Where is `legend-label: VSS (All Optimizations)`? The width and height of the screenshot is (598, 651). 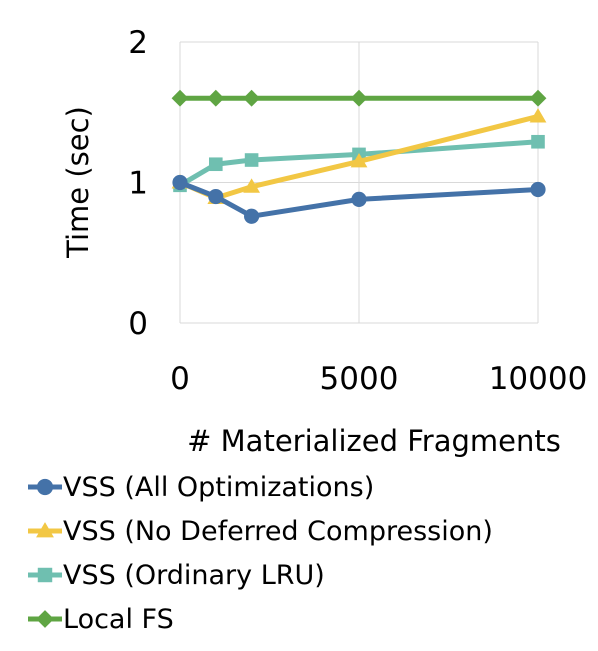 legend-label: VSS (All Optimizations) is located at coordinates (218, 487).